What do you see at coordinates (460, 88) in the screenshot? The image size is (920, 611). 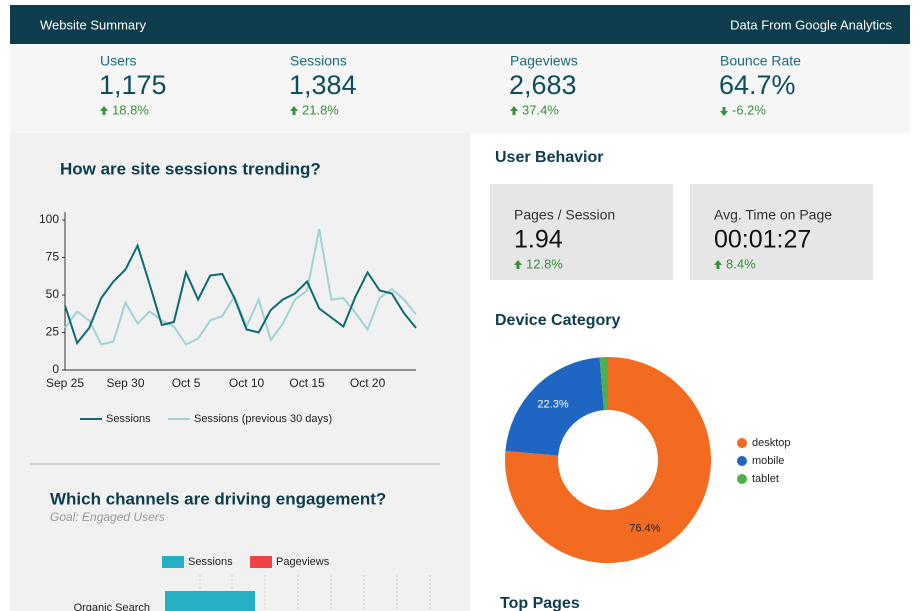 I see `kpi-band` at bounding box center [460, 88].